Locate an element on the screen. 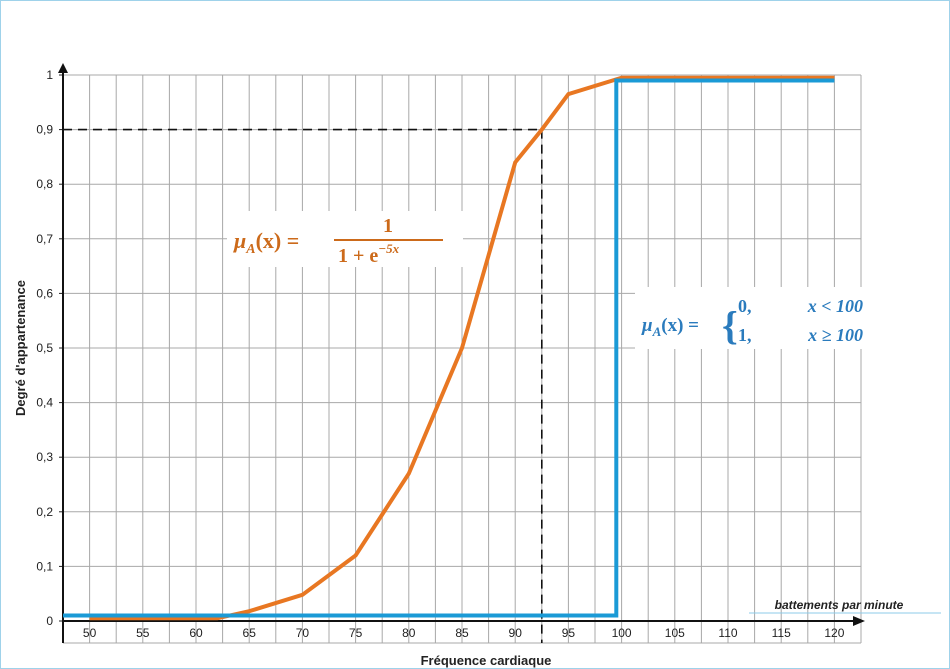 This screenshot has height=669, width=950. x-tick-label: 75 is located at coordinates (356, 633).